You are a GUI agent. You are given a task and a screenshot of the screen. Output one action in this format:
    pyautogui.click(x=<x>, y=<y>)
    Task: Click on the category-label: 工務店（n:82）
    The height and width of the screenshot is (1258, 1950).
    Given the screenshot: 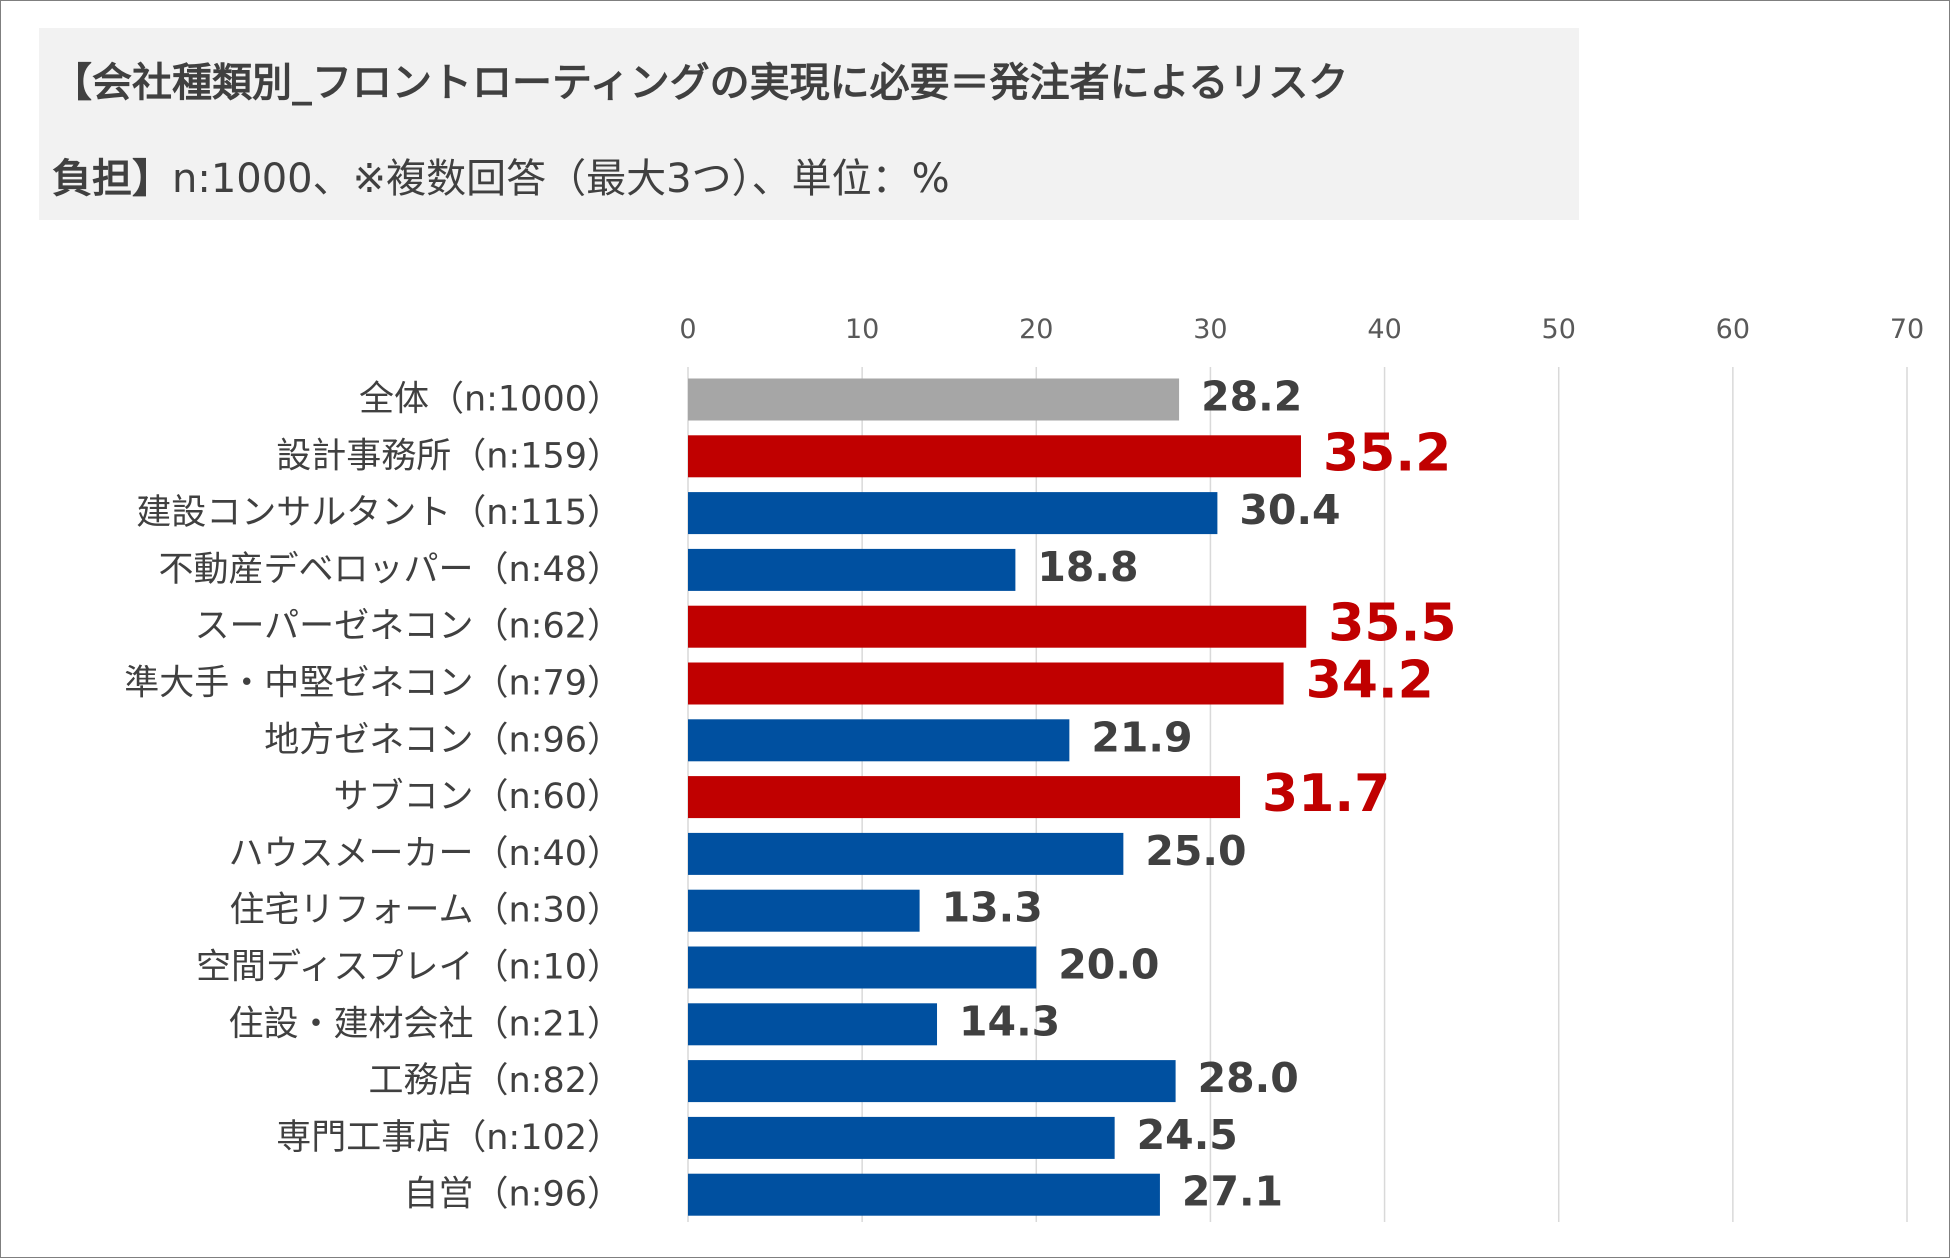 What is the action you would take?
    pyautogui.click(x=495, y=1081)
    